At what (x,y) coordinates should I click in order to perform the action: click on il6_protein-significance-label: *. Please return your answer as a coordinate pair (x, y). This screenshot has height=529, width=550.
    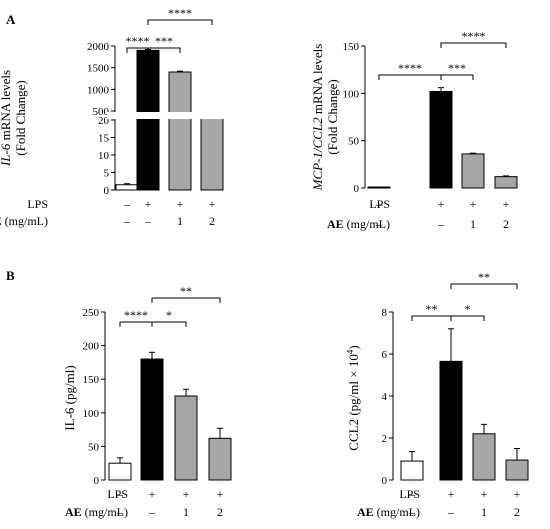
    Looking at the image, I should click on (169, 315).